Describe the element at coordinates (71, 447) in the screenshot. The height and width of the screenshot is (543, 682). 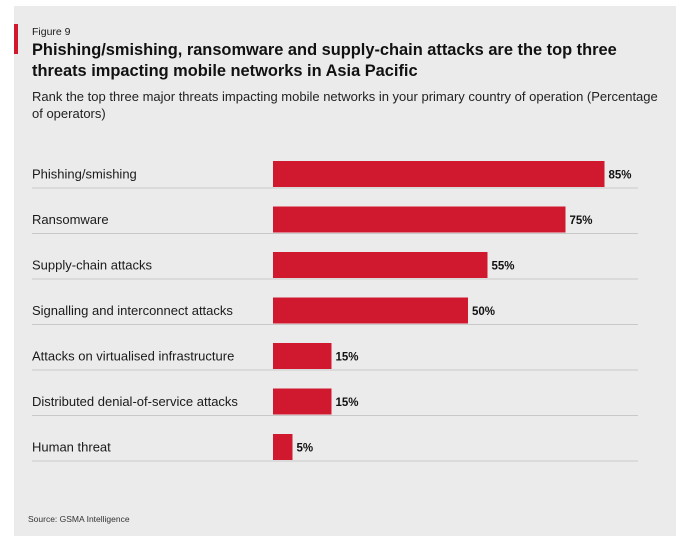
I see `category-label: Human threat` at that location.